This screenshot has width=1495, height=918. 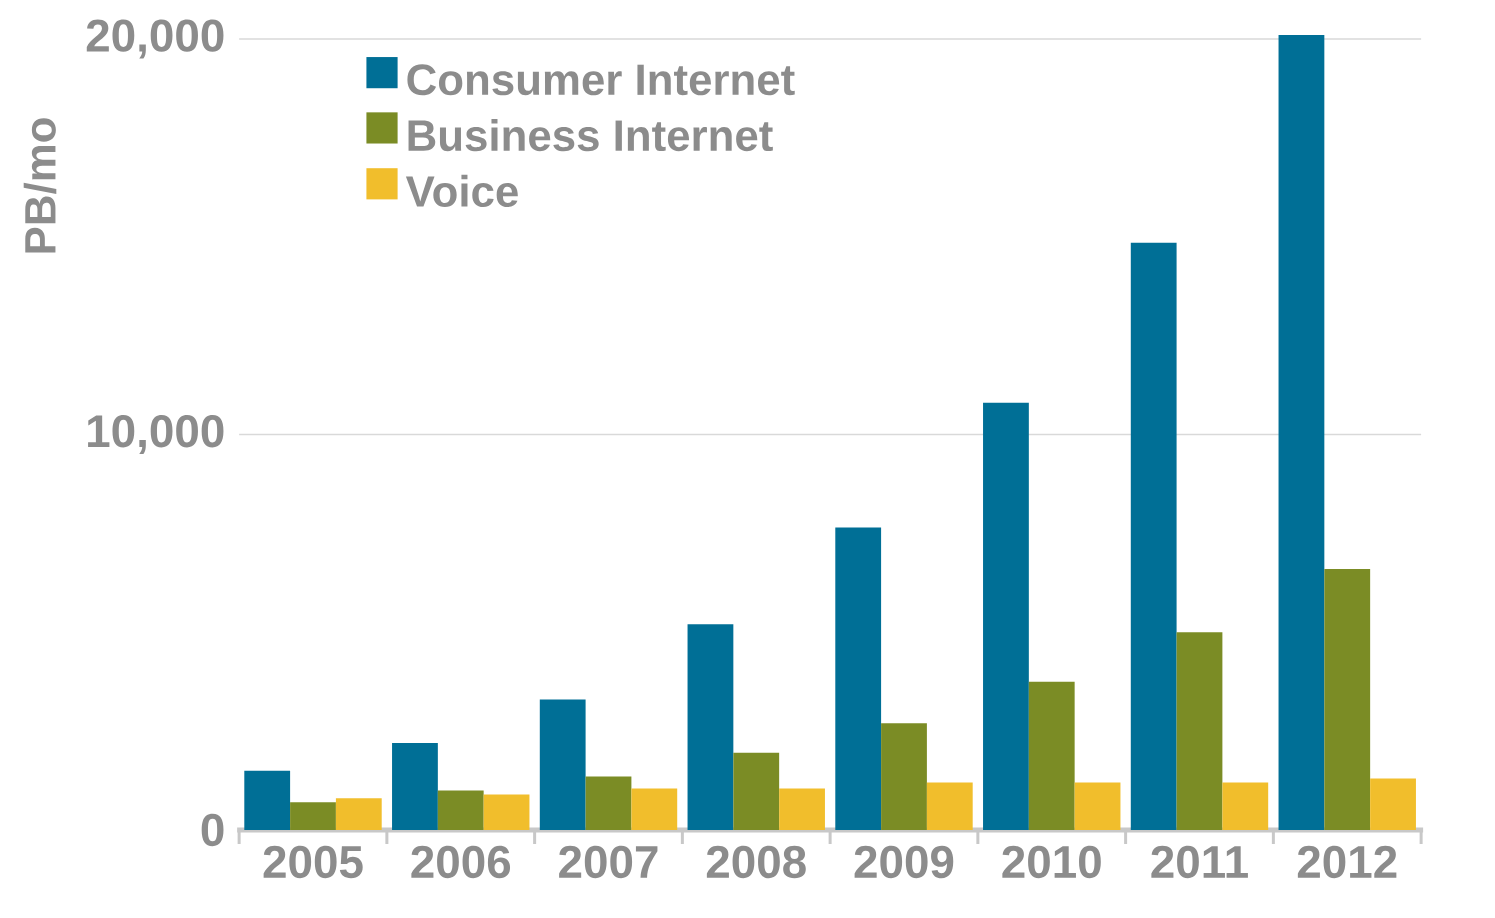 What do you see at coordinates (608, 862) in the screenshot?
I see `x-tick-label: 2007` at bounding box center [608, 862].